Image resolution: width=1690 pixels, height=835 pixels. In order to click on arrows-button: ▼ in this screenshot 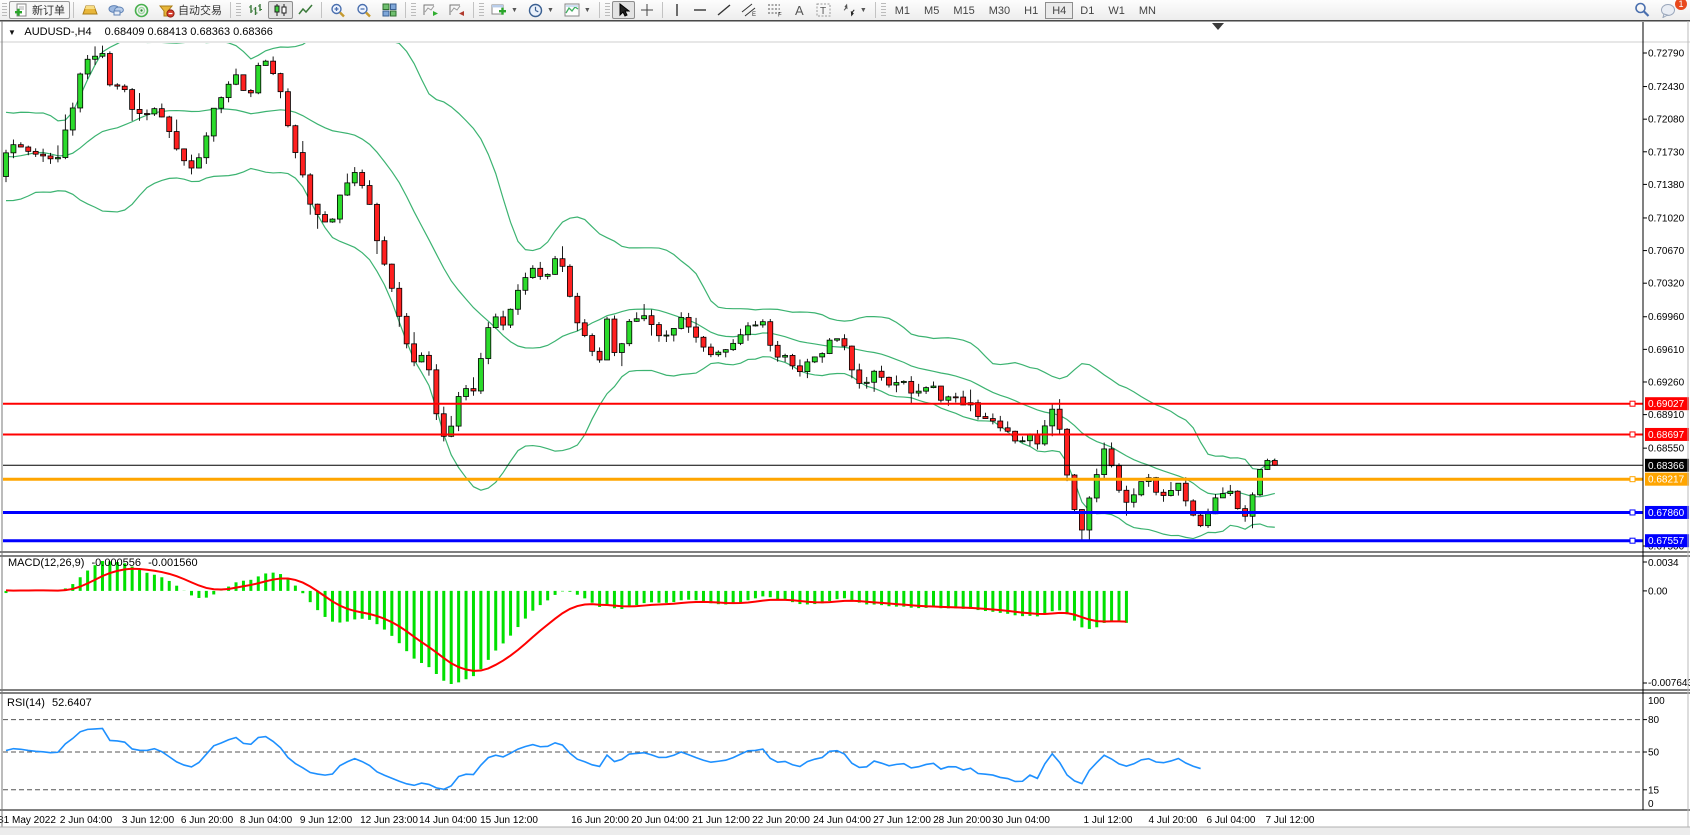, I will do `click(854, 10)`.